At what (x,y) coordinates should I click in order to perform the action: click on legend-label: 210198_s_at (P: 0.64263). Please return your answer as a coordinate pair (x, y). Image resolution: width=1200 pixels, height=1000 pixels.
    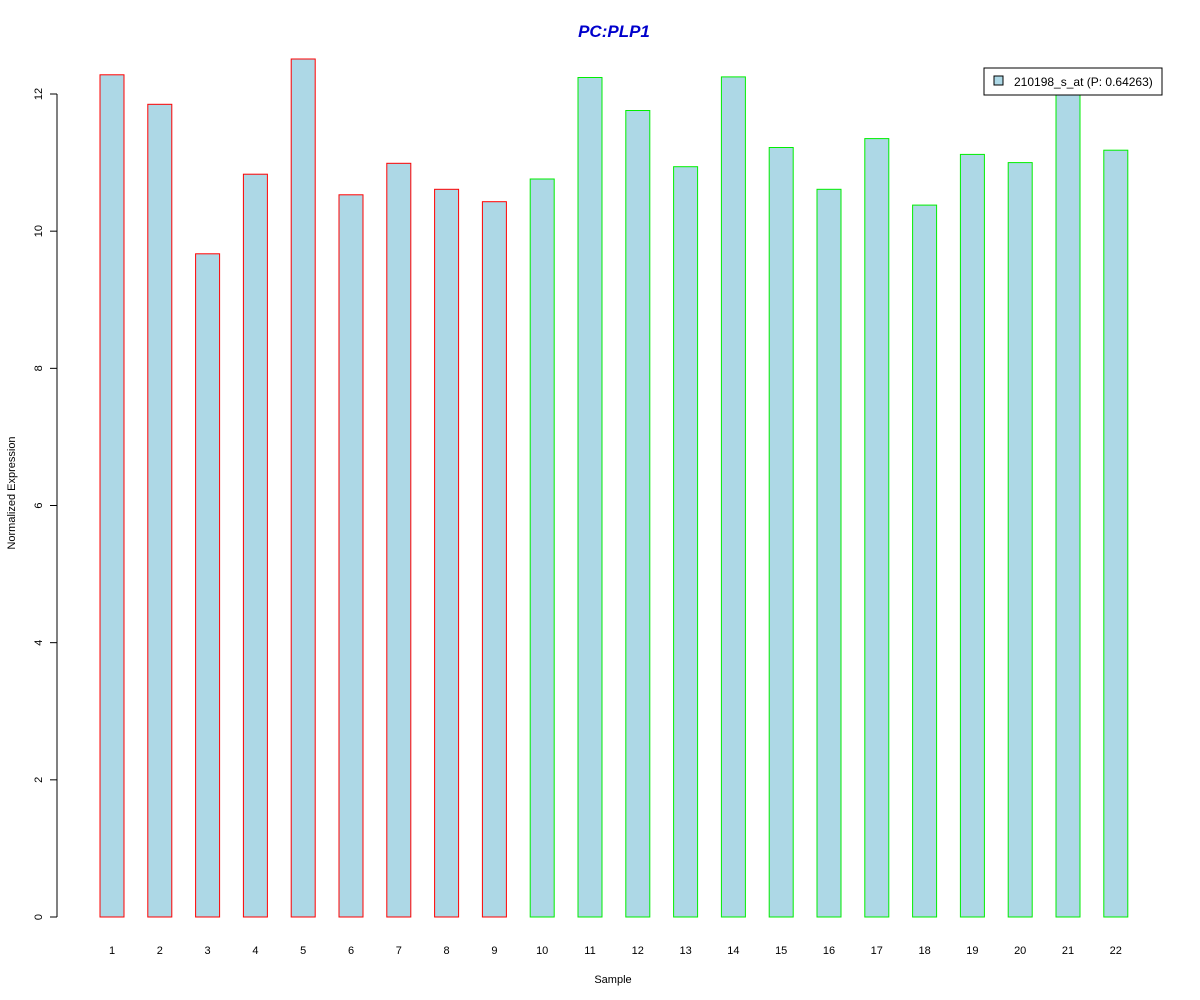
    Looking at the image, I should click on (1083, 82).